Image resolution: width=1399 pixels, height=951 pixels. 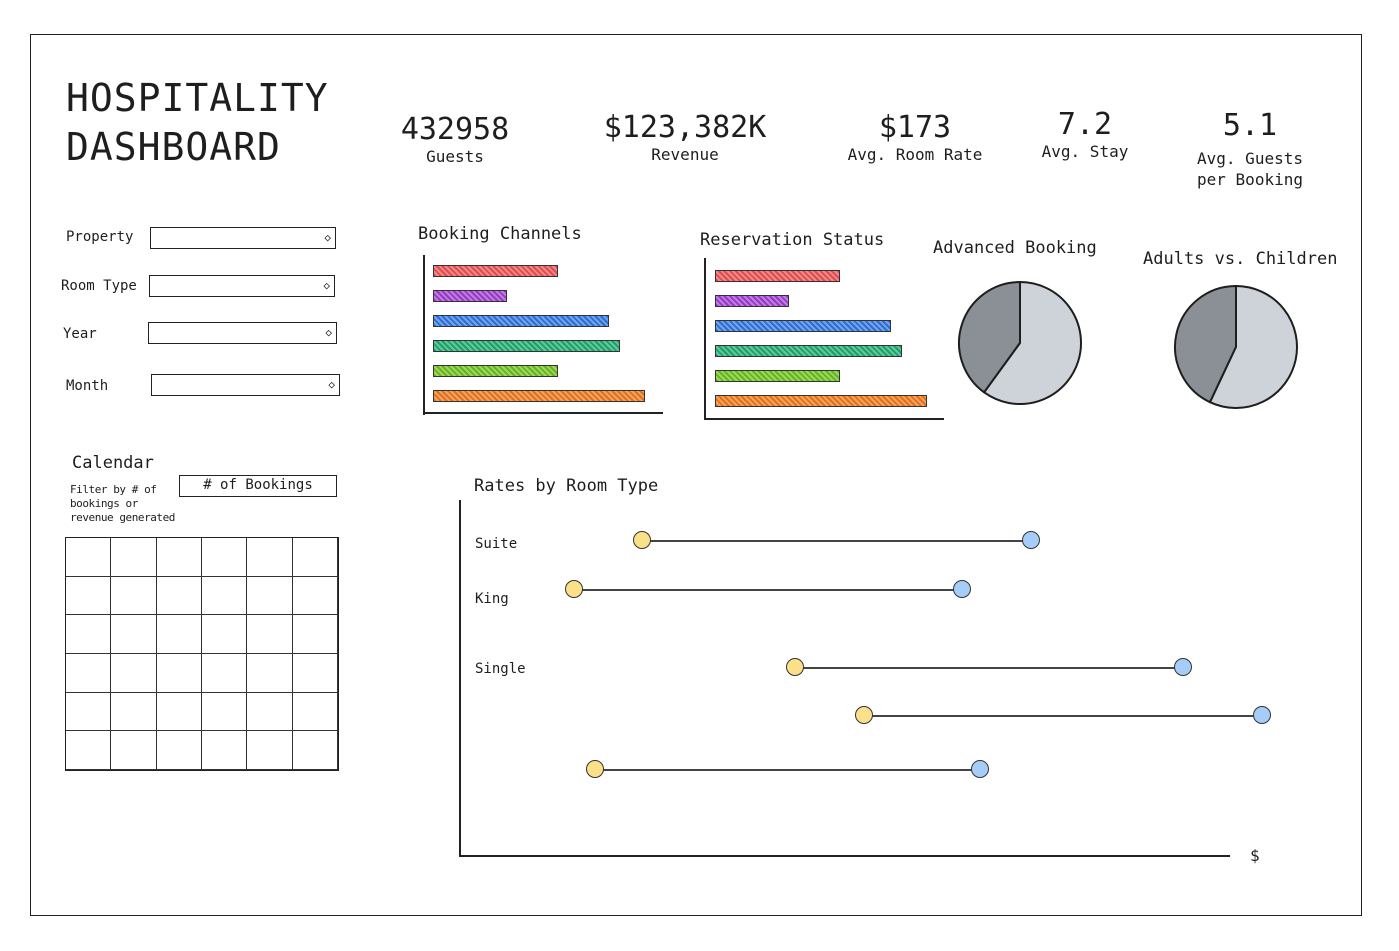 I want to click on adults-children-pie, so click(x=1236, y=346).